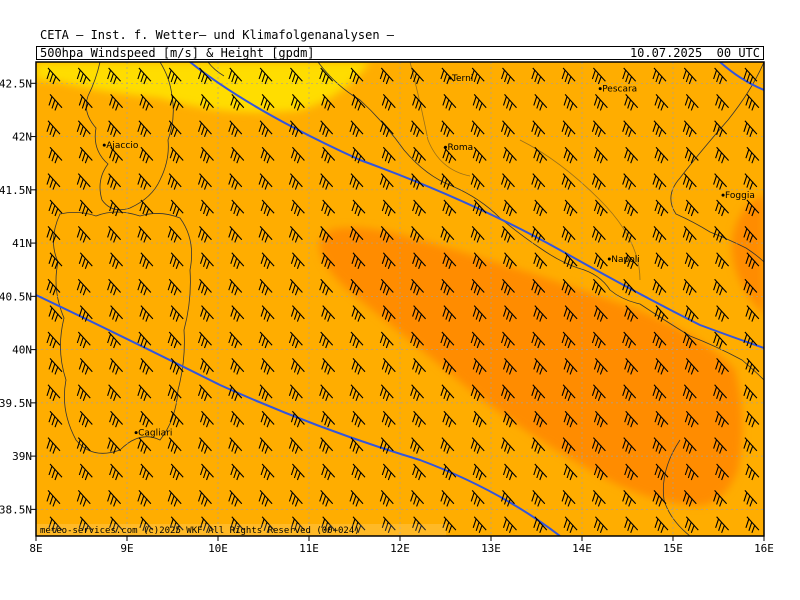 The image size is (800, 600). I want to click on y-tick-label: 41N, so click(22, 243).